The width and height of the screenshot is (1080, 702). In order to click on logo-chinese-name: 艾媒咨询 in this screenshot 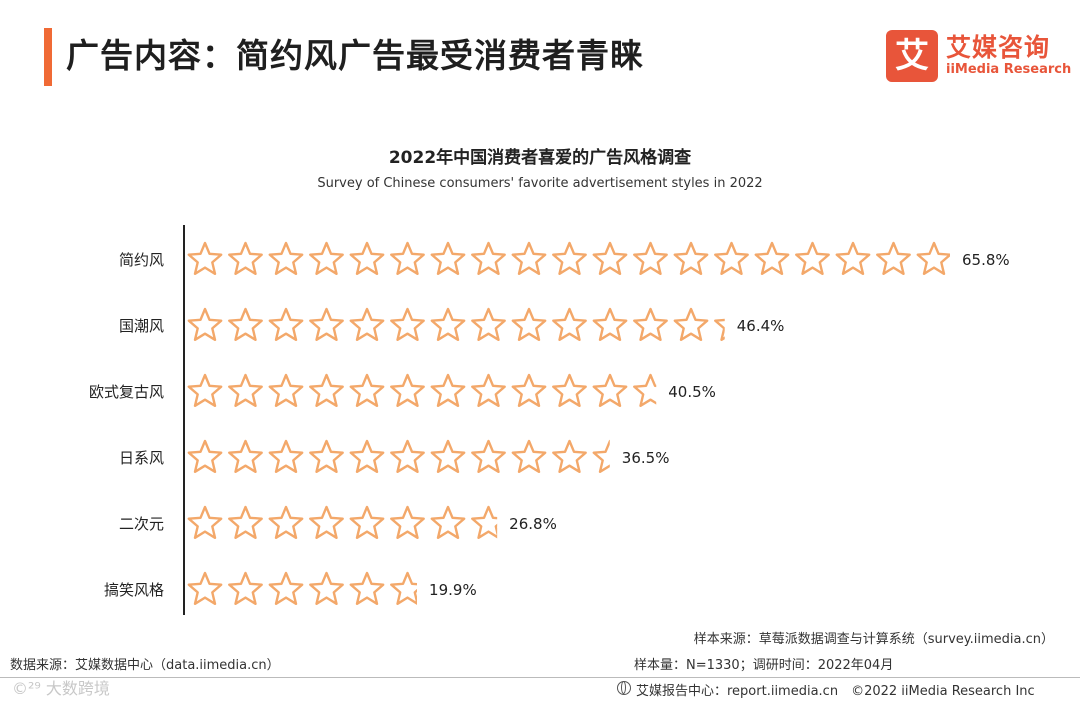, I will do `click(998, 47)`.